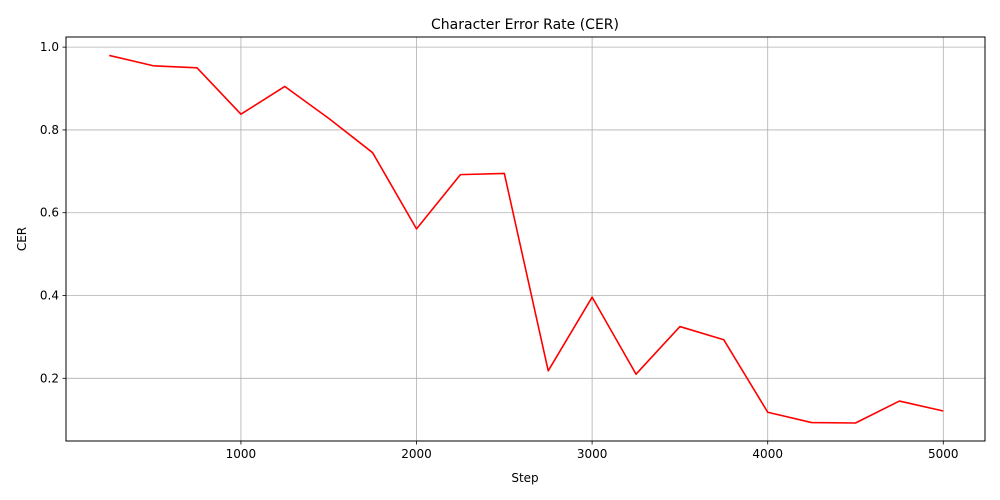  Describe the element at coordinates (49, 296) in the screenshot. I see `y-tick-label: 0.4` at that location.